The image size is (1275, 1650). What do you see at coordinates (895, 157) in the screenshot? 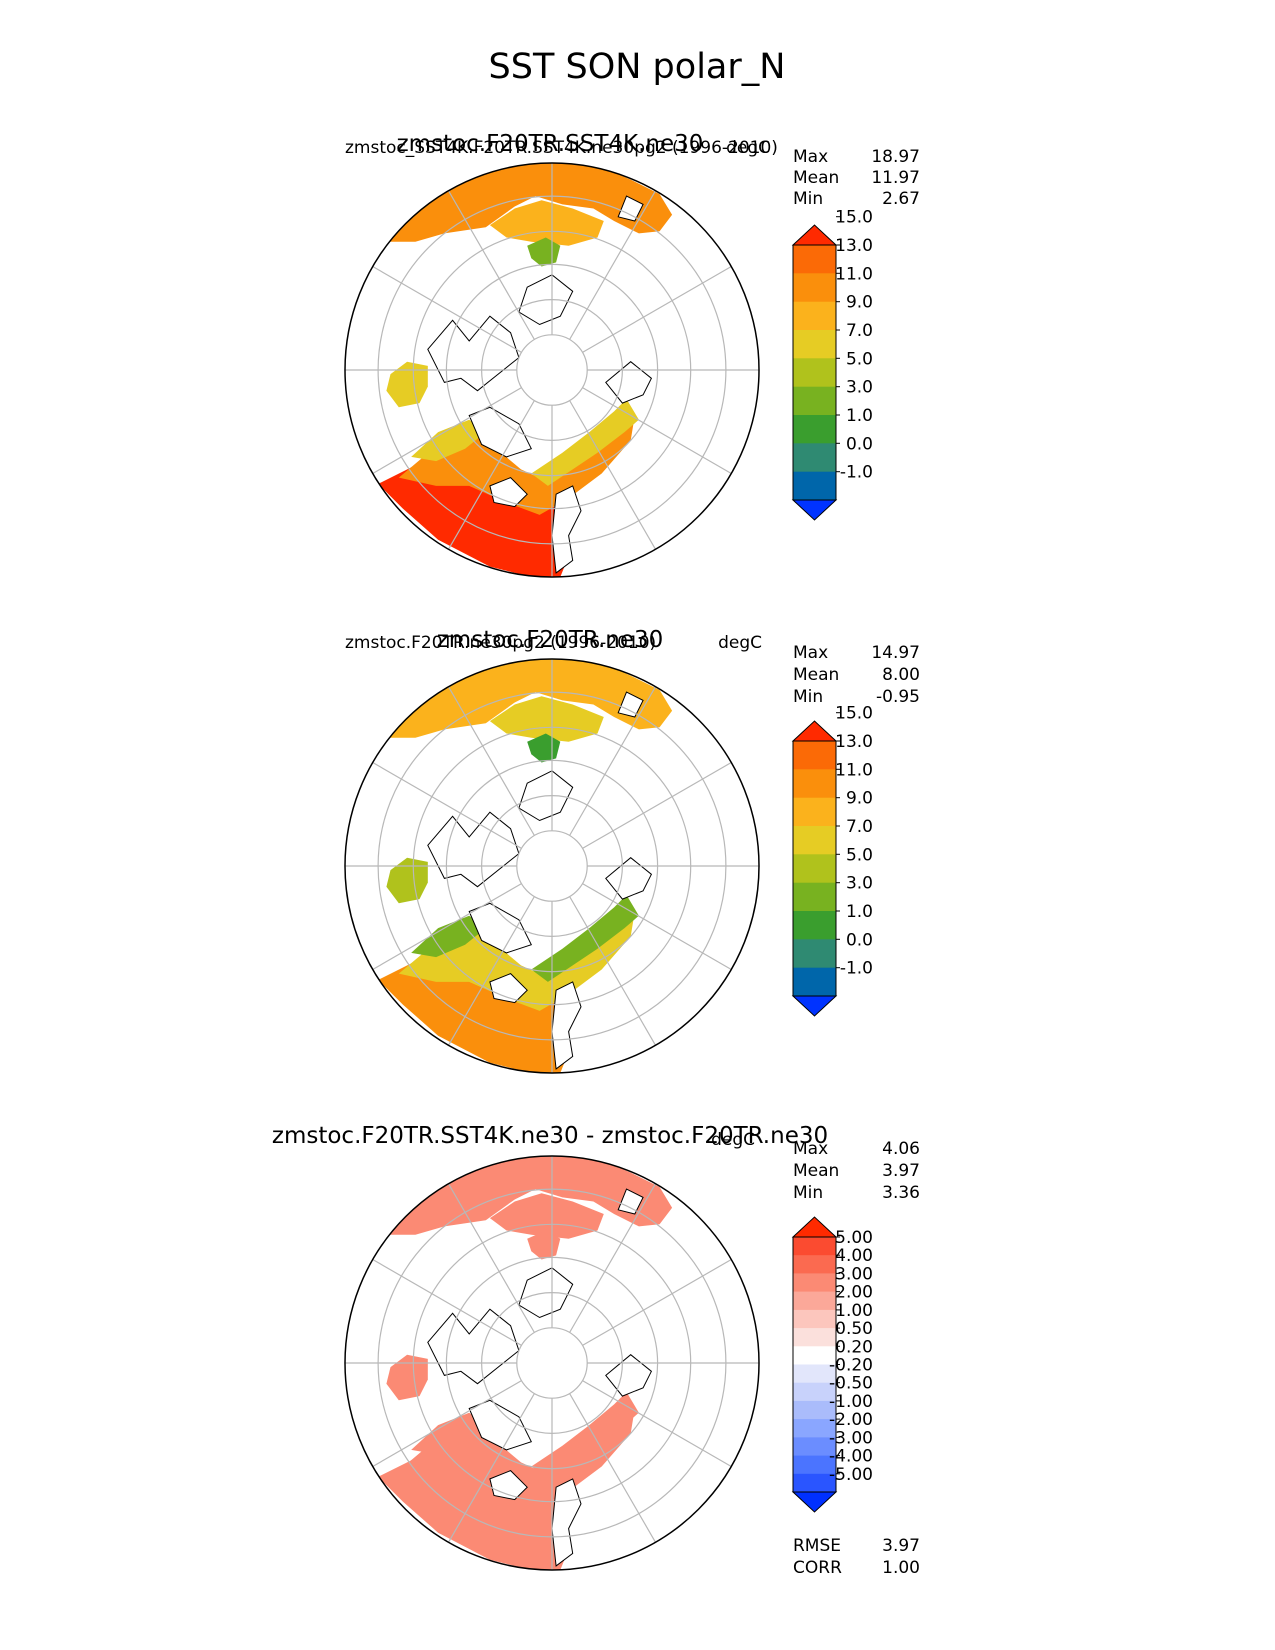
I see `stat-value-max: 18.97` at bounding box center [895, 157].